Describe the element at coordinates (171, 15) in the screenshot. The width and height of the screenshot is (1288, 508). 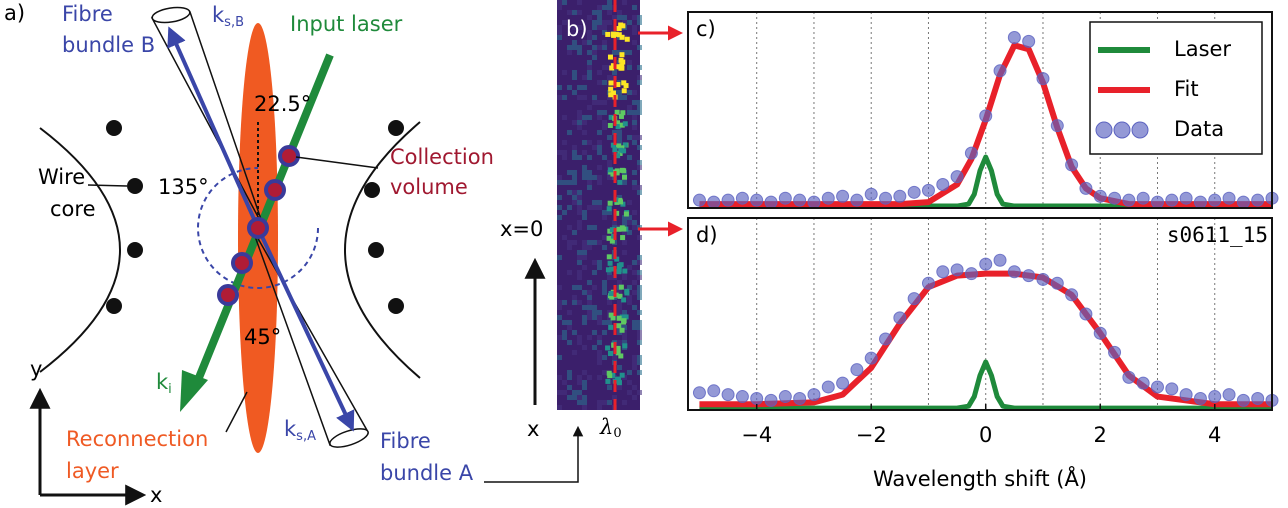
I see `cone-b-end` at that location.